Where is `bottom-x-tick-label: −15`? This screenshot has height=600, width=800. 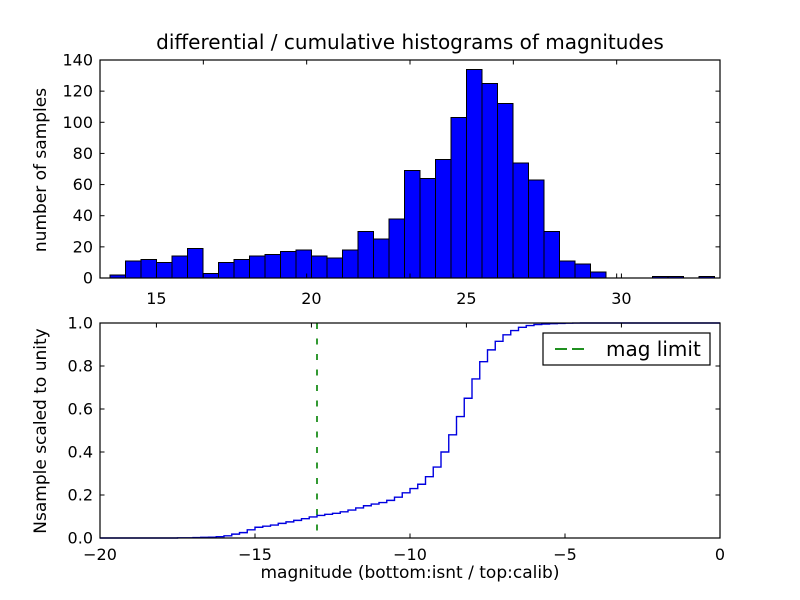
bottom-x-tick-label: −15 is located at coordinates (255, 554).